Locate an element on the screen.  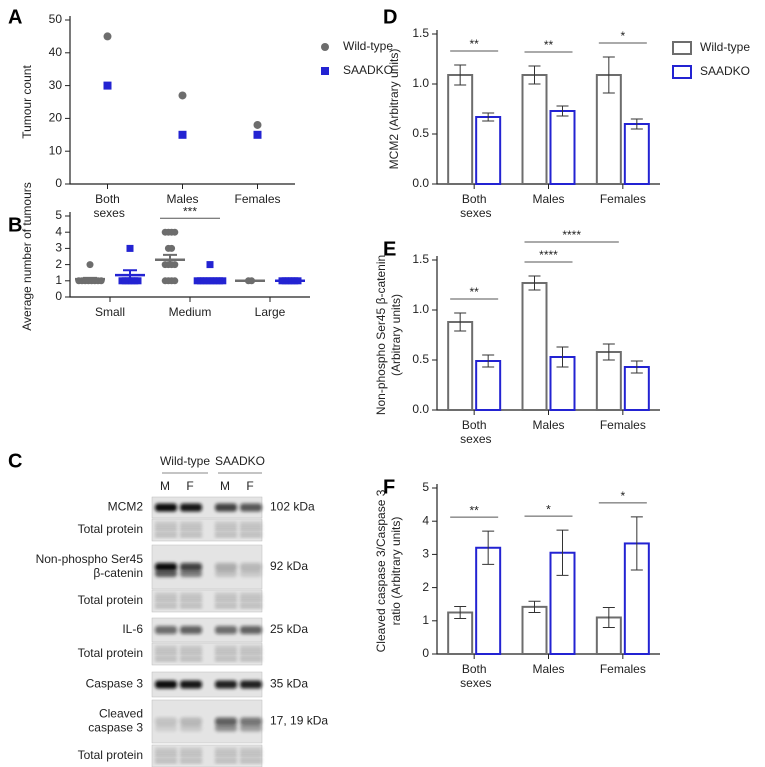
band-size-label: 102 kDa is located at coordinates (292, 507).